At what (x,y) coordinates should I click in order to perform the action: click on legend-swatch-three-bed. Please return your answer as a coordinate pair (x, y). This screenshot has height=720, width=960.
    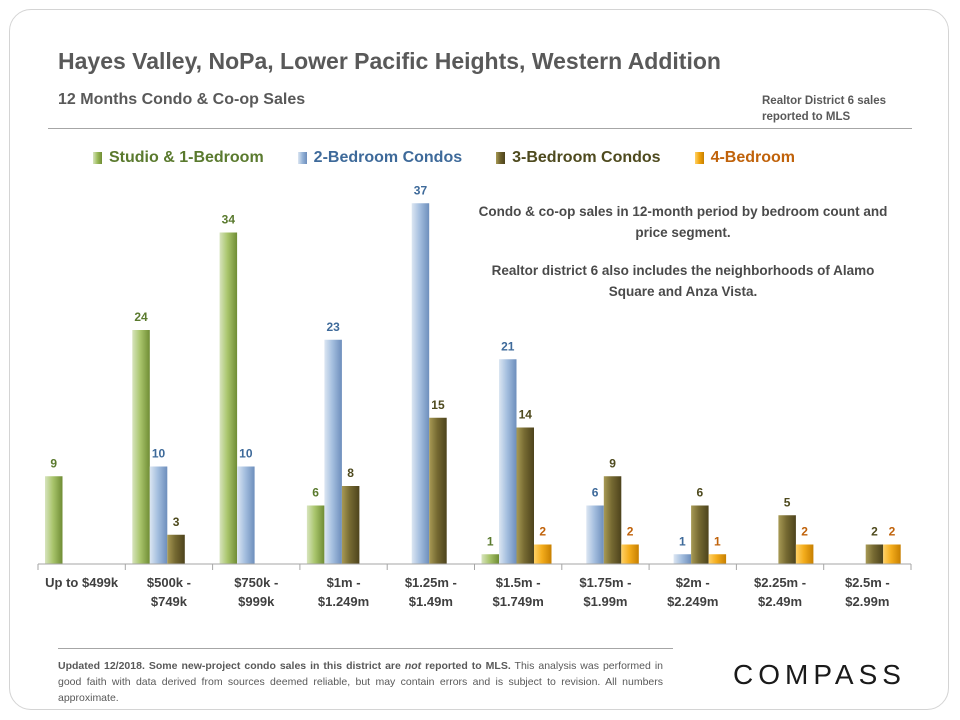
    Looking at the image, I should click on (501, 158).